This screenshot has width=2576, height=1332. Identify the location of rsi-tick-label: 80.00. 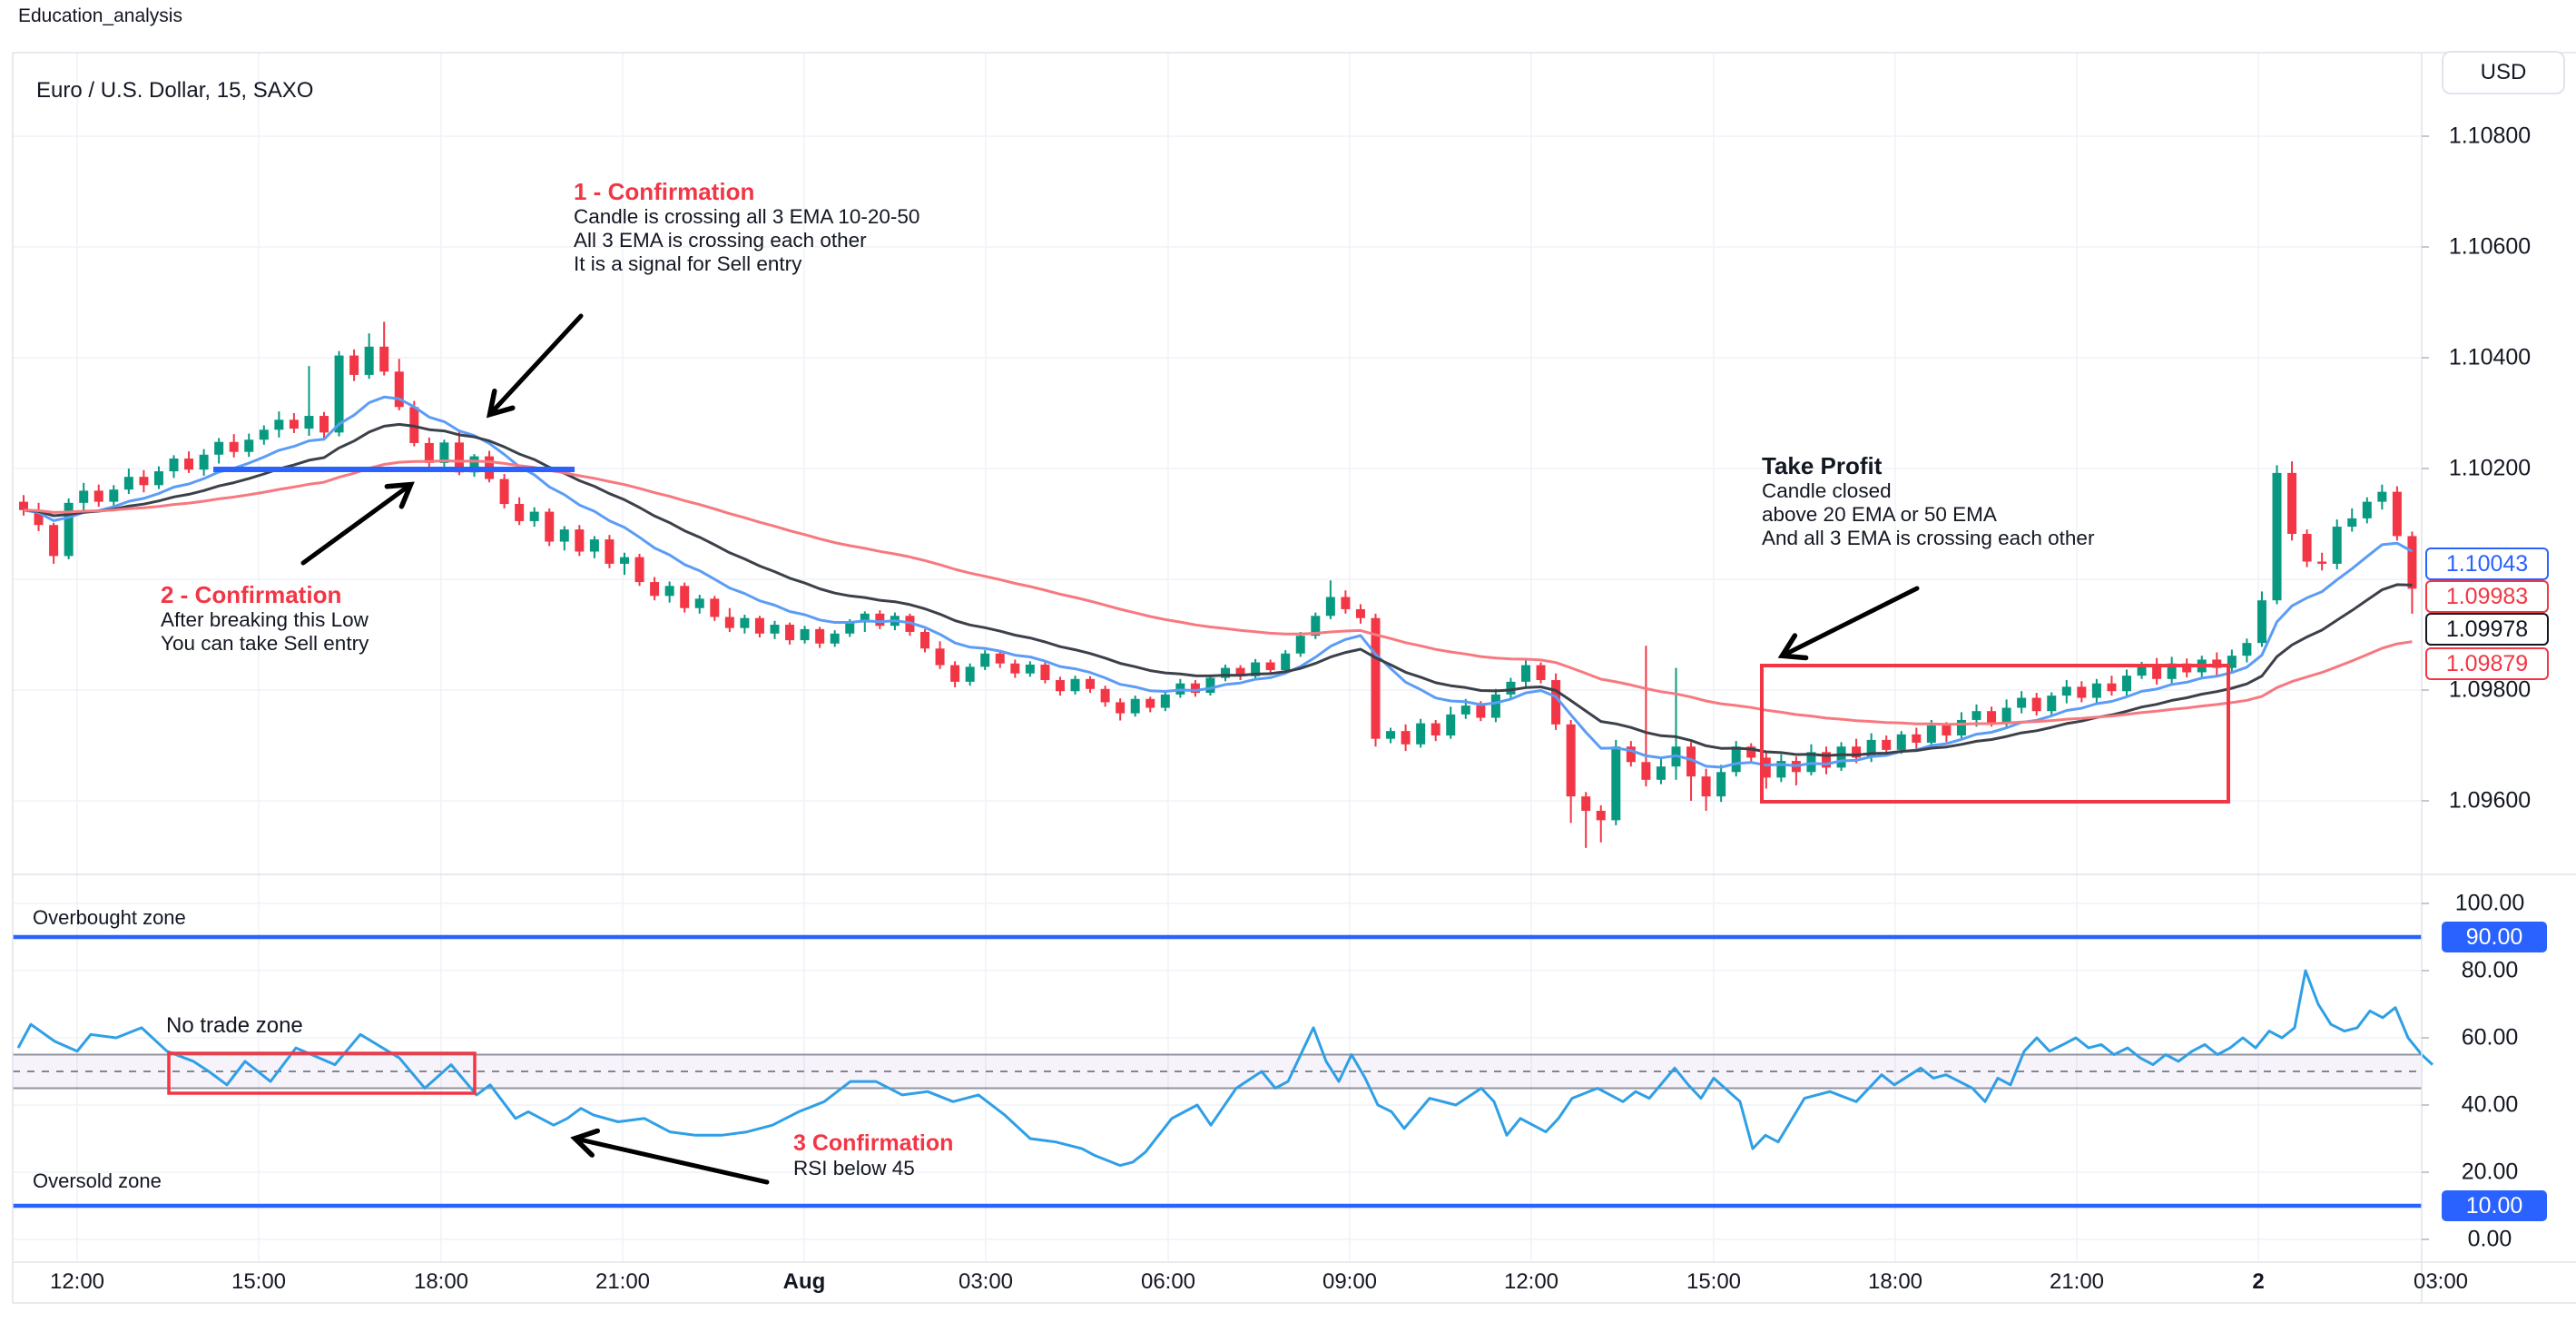
(2490, 970).